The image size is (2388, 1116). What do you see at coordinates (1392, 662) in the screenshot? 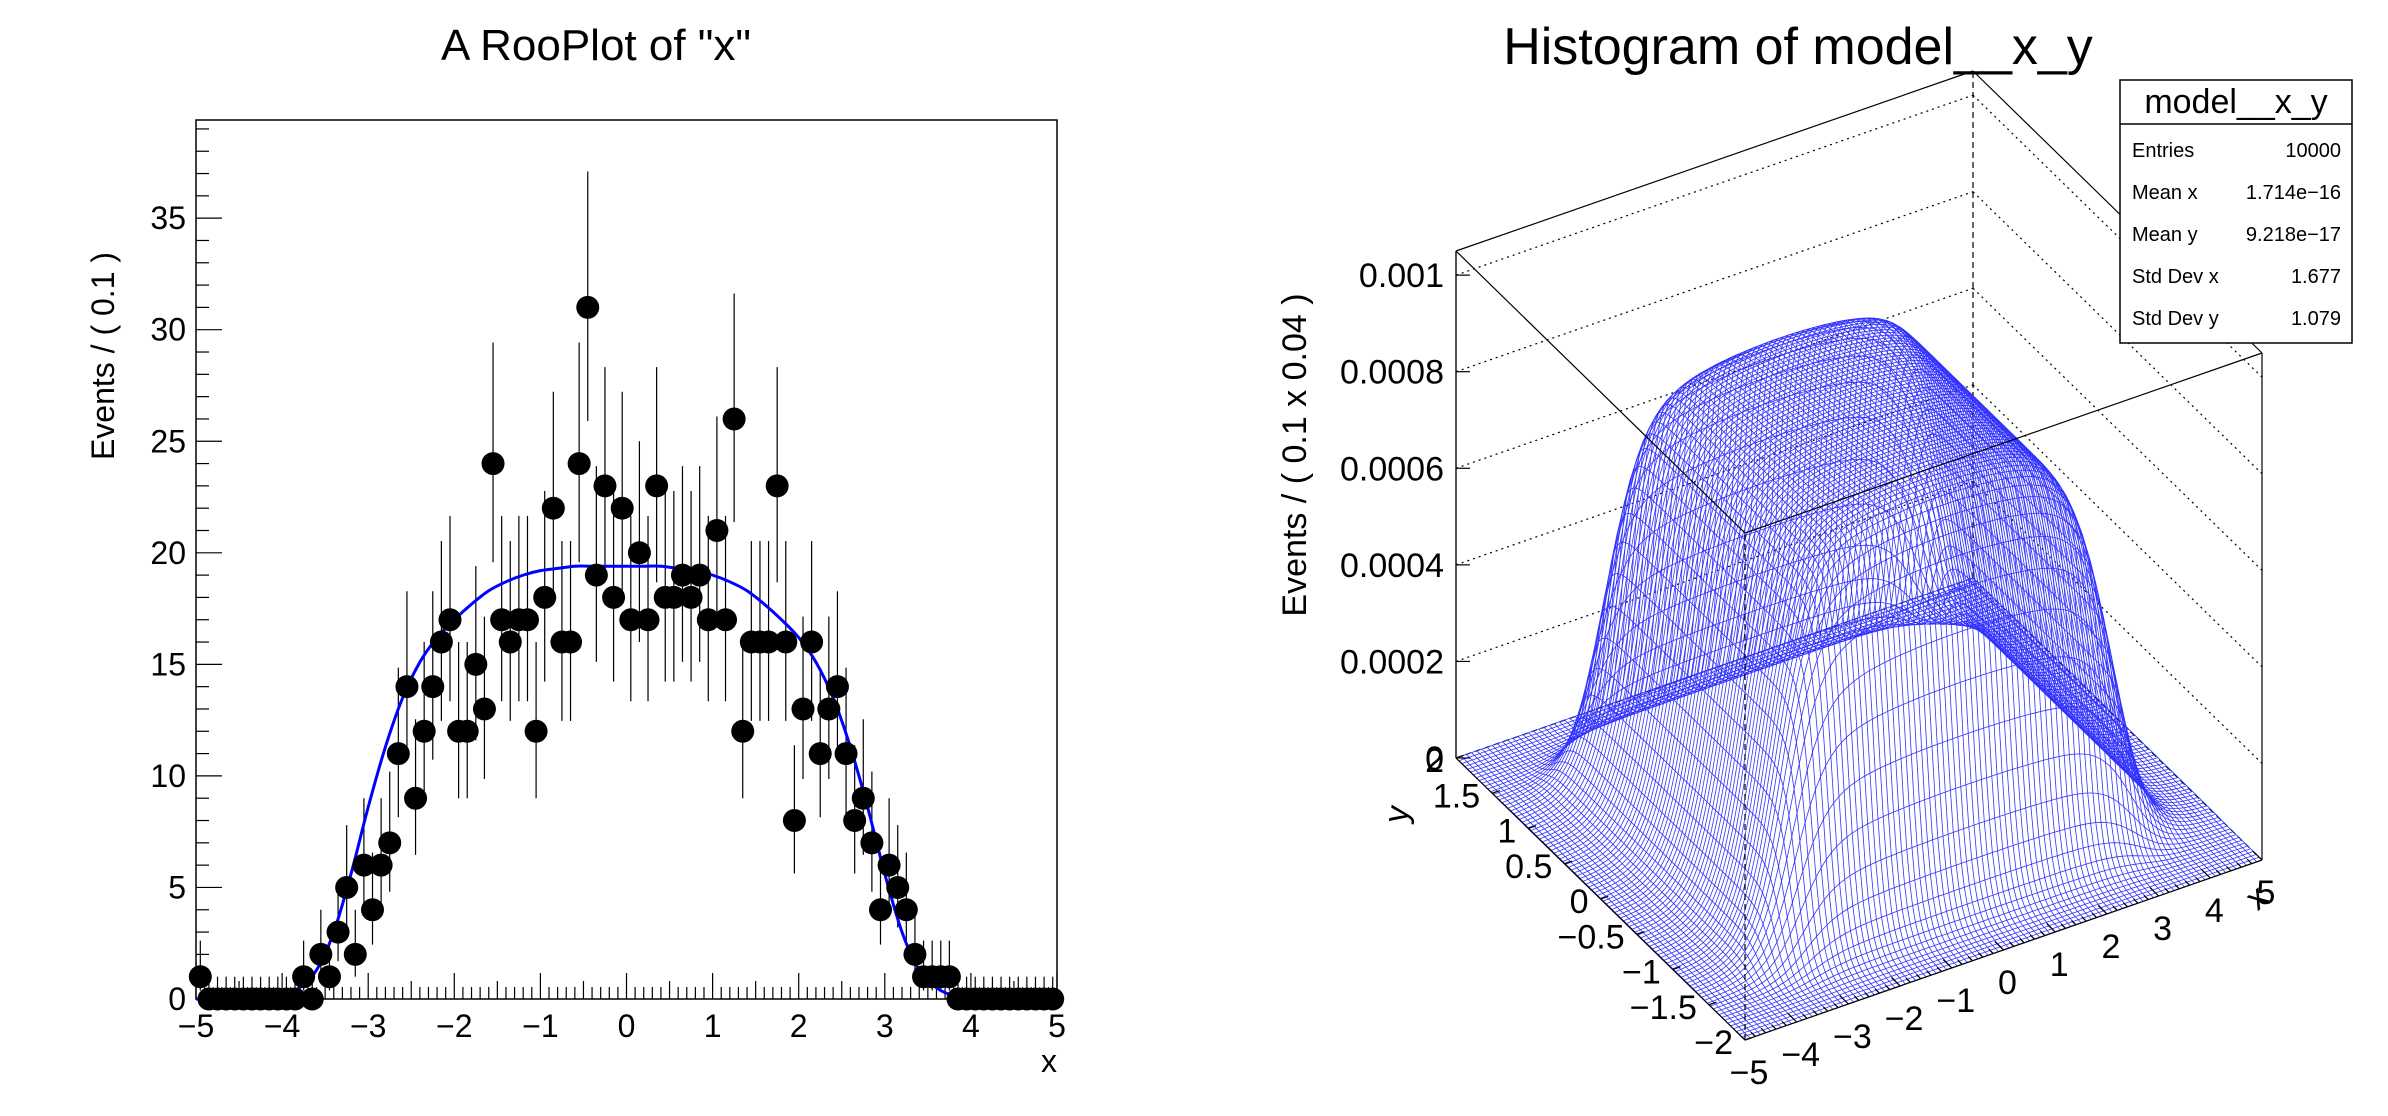
I see `surface-z-tick-label: 0.0002` at bounding box center [1392, 662].